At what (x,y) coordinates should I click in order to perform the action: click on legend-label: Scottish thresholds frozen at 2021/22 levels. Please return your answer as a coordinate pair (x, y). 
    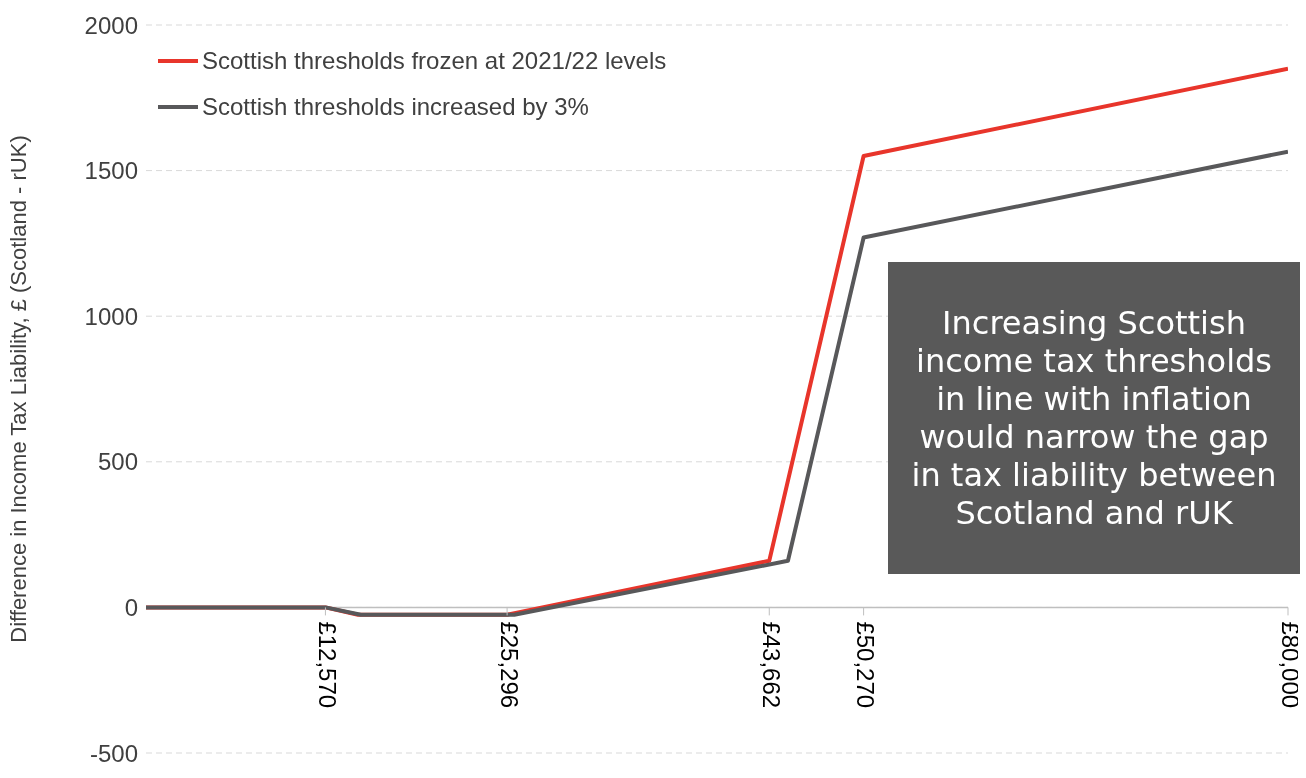
    Looking at the image, I should click on (434, 61).